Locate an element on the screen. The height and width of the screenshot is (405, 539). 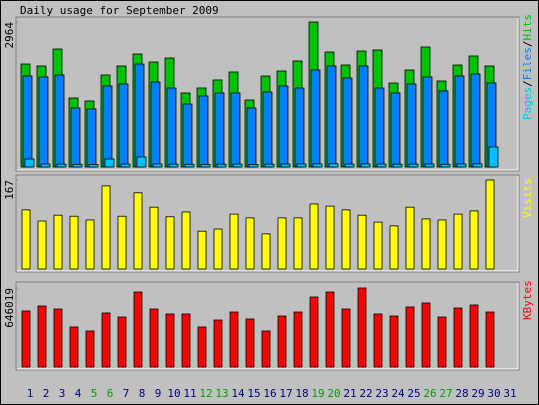
x-tick-label: 5 is located at coordinates (94, 393).